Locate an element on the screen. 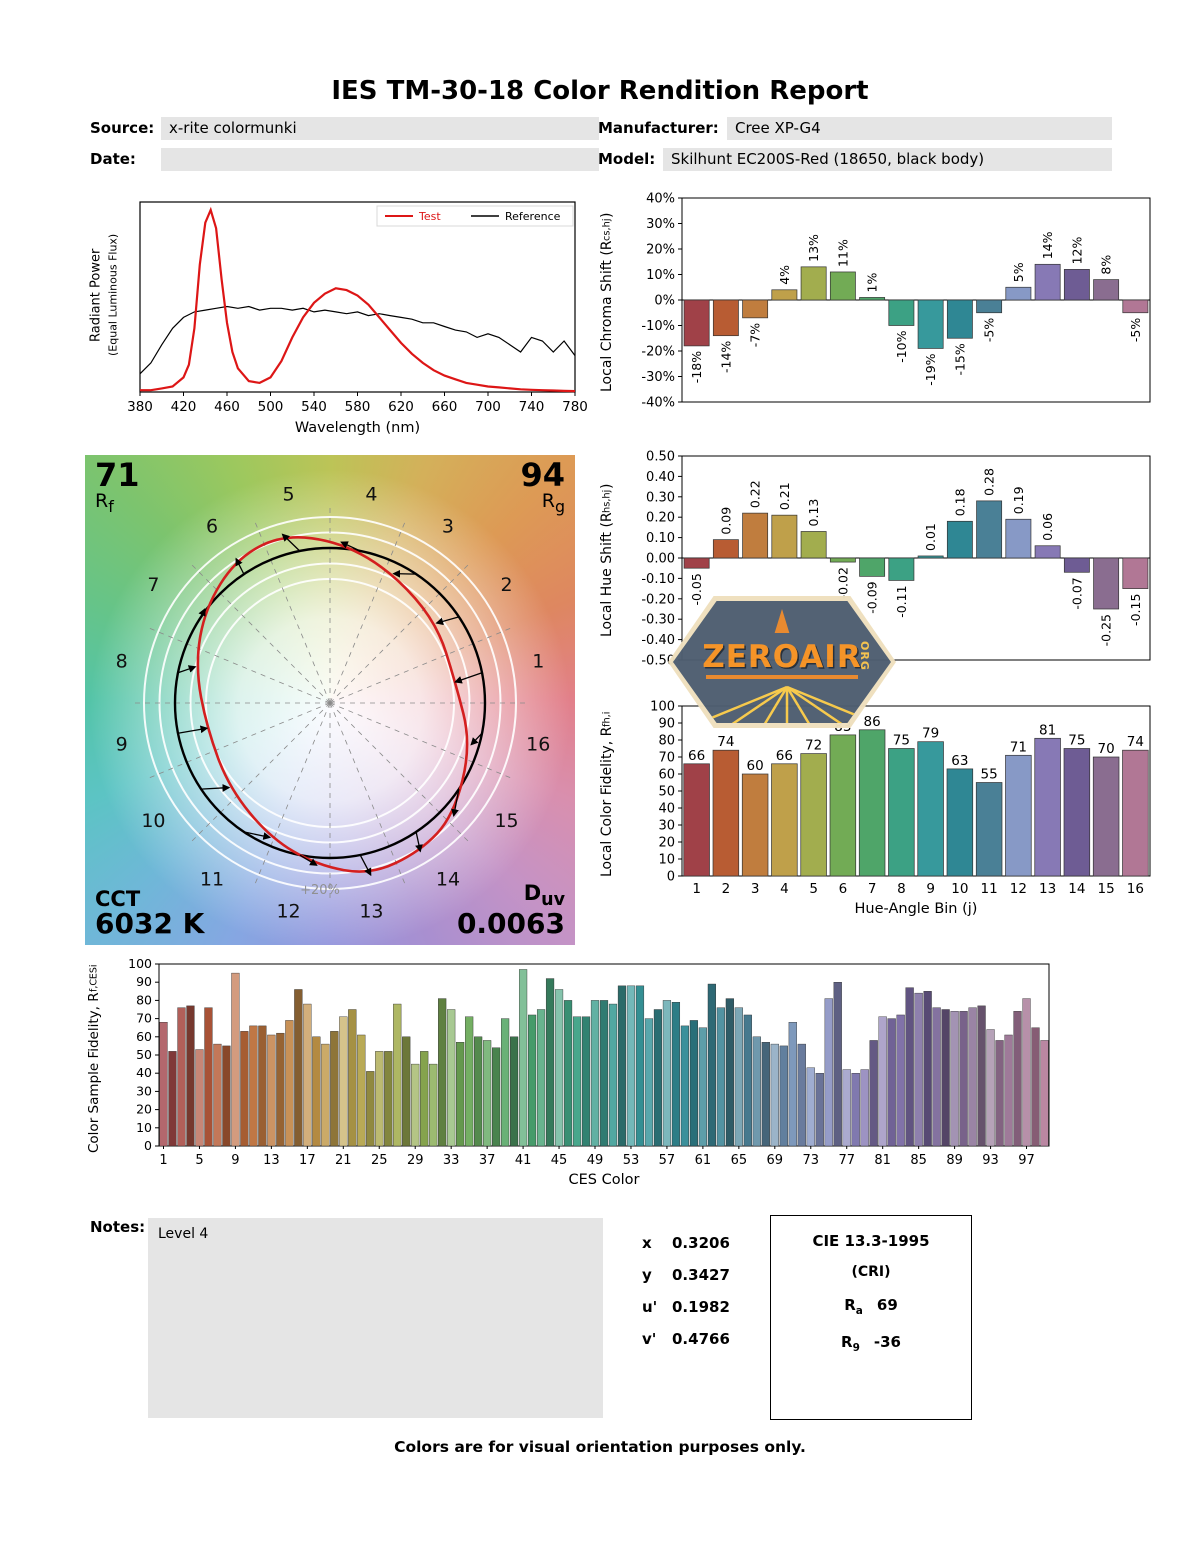 The height and width of the screenshot is (1550, 1200). svg-text: Hue-Angle Bin (j) is located at coordinates (916, 909).